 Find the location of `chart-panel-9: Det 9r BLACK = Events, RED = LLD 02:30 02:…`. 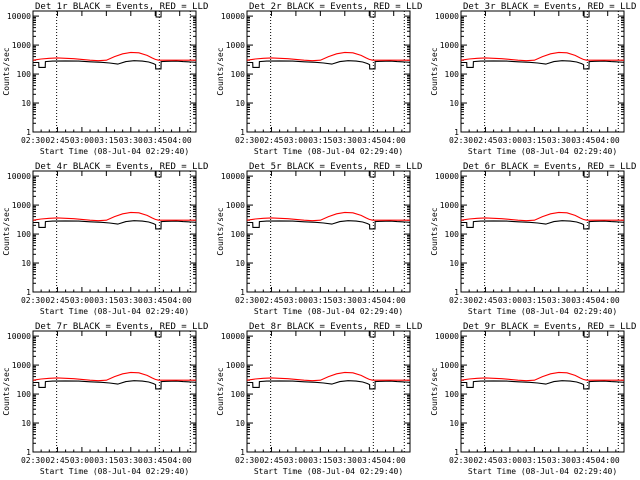

chart-panel-9: Det 9r BLACK = Events, RED = LLD 02:30 02:… is located at coordinates (533, 399).